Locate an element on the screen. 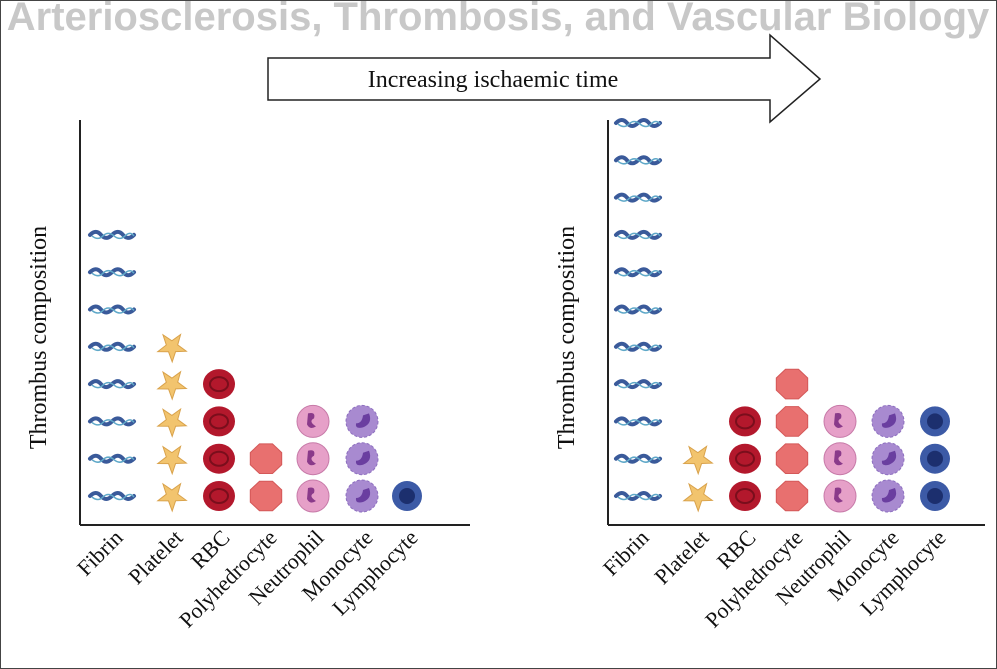 The image size is (997, 669). time-arrow is located at coordinates (544, 78).